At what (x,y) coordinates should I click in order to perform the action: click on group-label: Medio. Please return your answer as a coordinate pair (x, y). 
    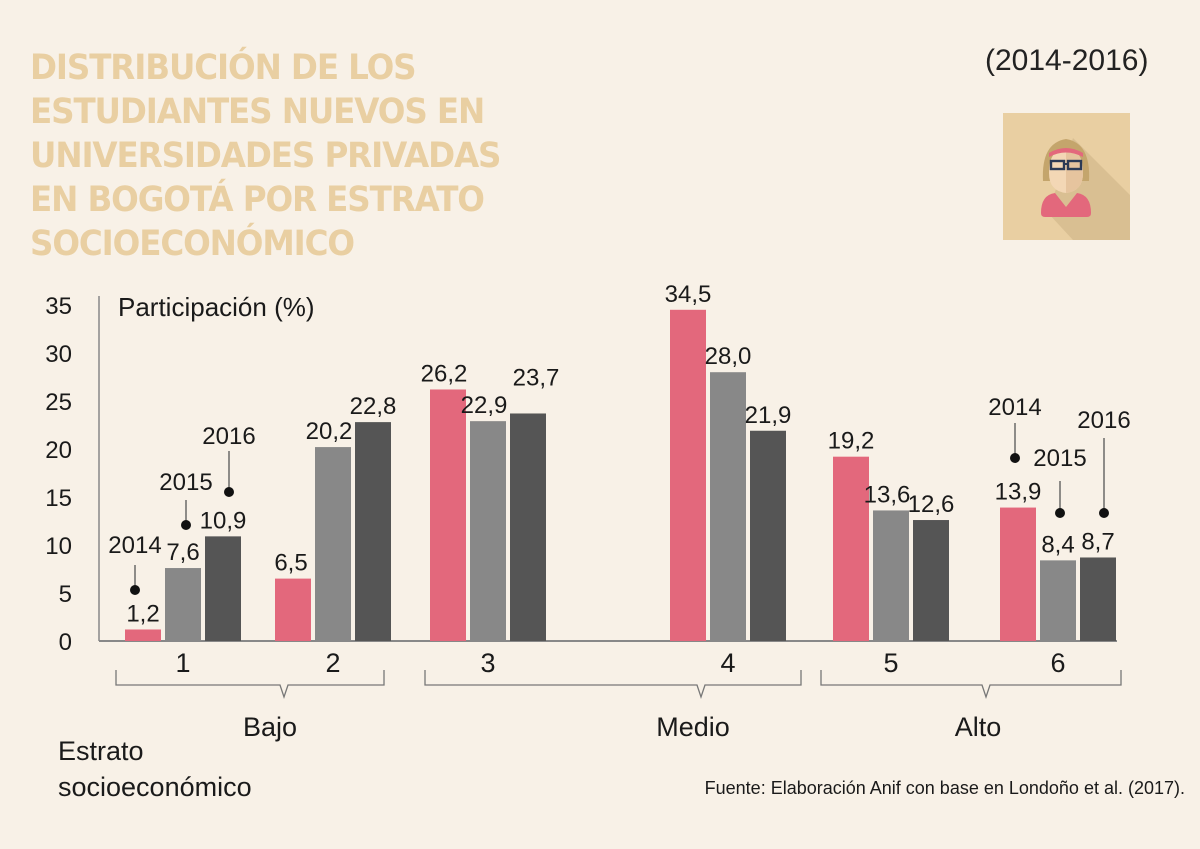
    Looking at the image, I should click on (693, 727).